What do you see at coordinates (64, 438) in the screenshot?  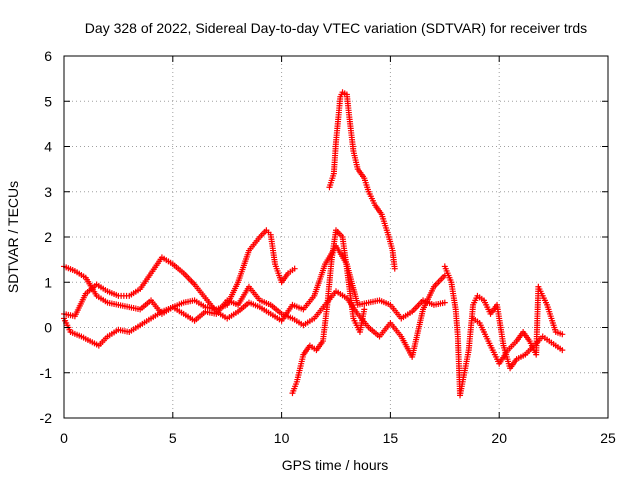 I see `x-tick-label: 0` at bounding box center [64, 438].